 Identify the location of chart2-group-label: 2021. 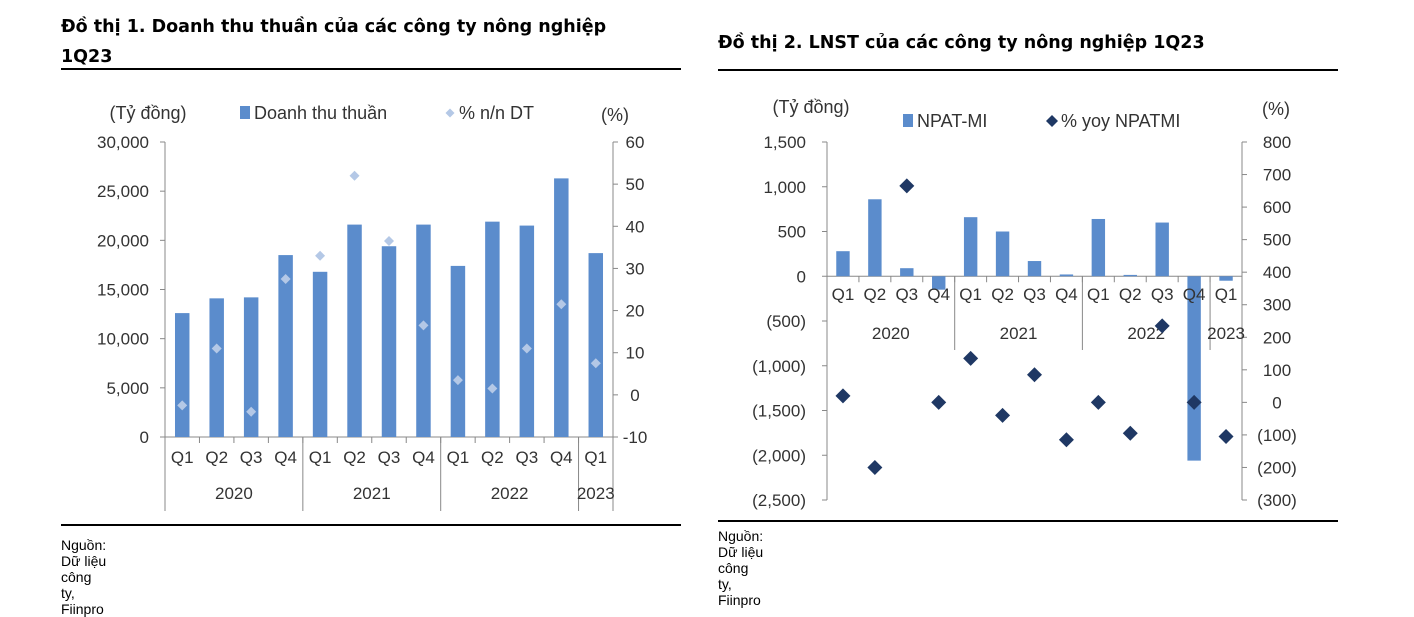
(1019, 333).